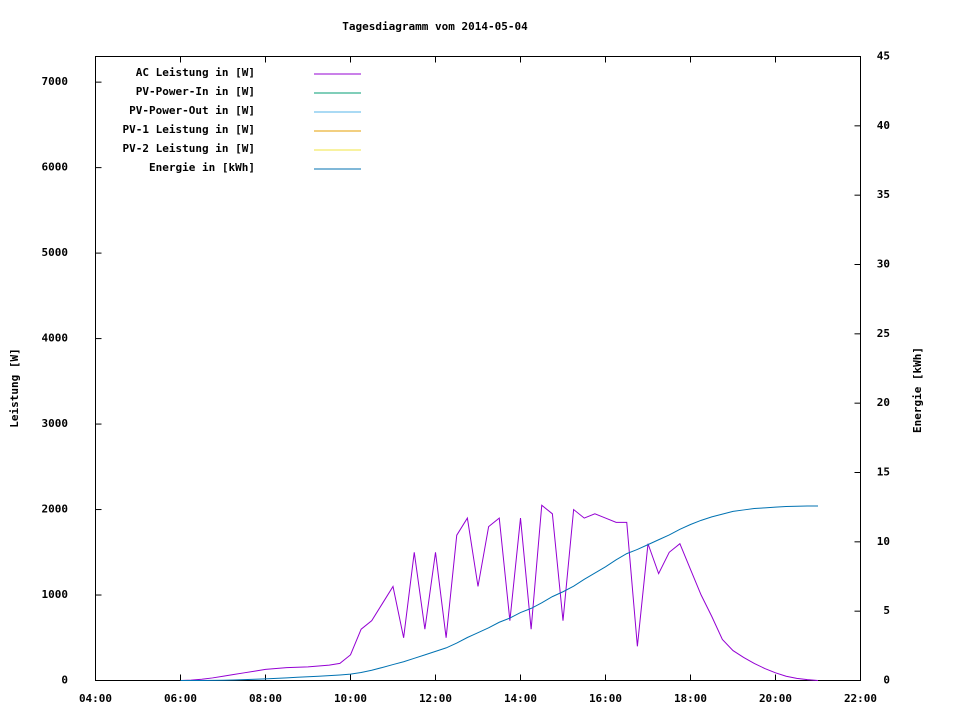 Image resolution: width=960 pixels, height=720 pixels. What do you see at coordinates (14, 387) in the screenshot?
I see `y-axis-label: Leistung [W]` at bounding box center [14, 387].